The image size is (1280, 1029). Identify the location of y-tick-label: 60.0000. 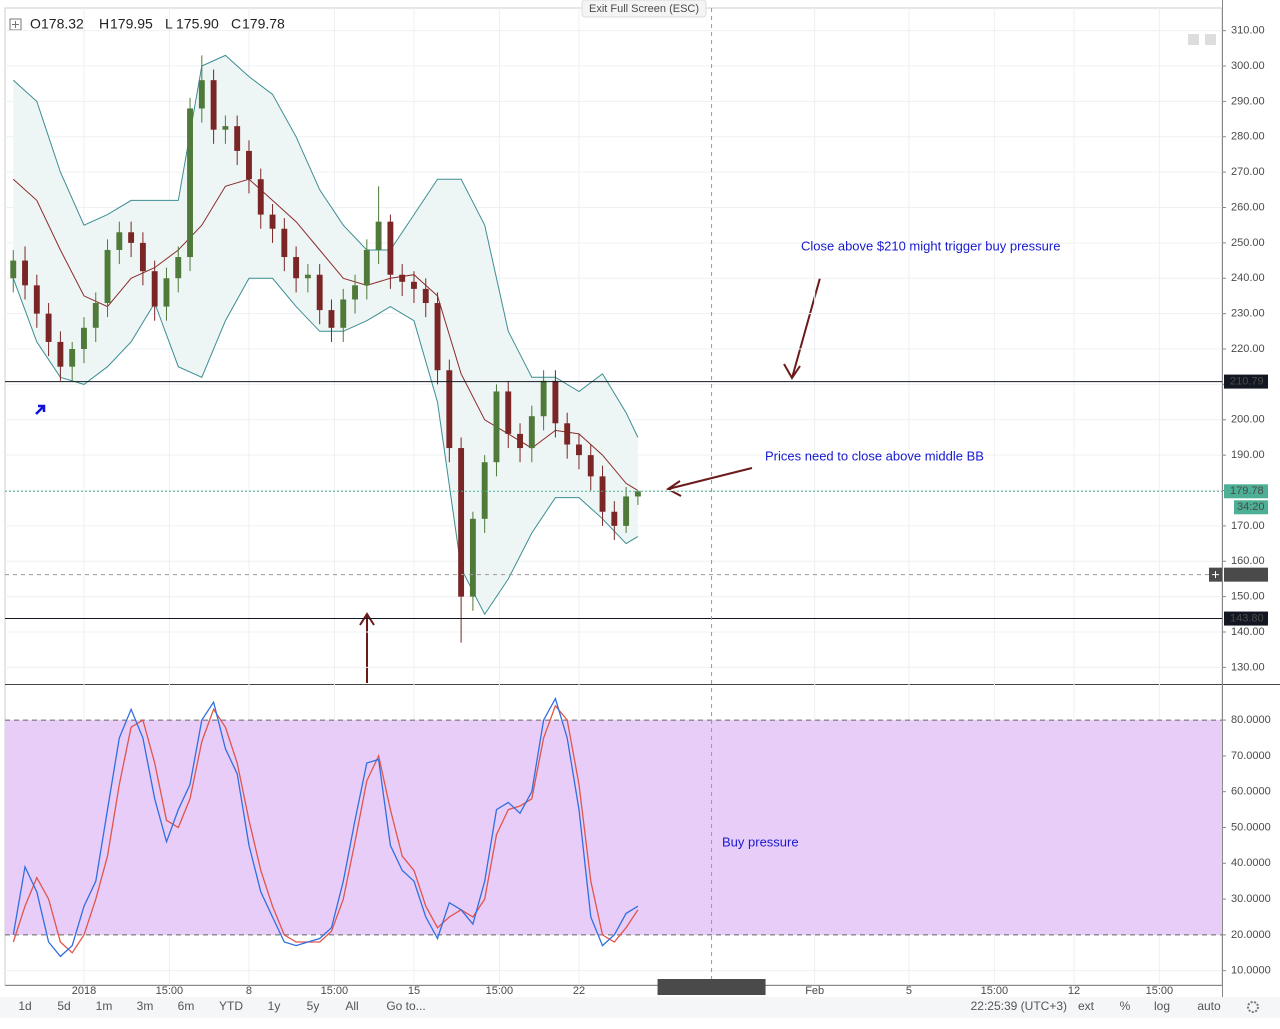
(1251, 792).